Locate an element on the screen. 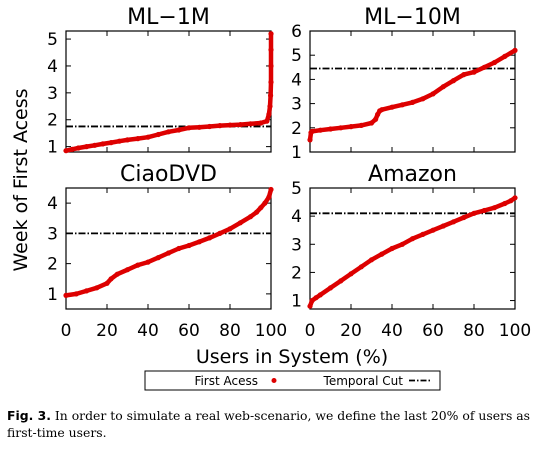 Image resolution: width=552 pixels, height=460 pixels. x-tick-label-amazon: 20 is located at coordinates (351, 331).